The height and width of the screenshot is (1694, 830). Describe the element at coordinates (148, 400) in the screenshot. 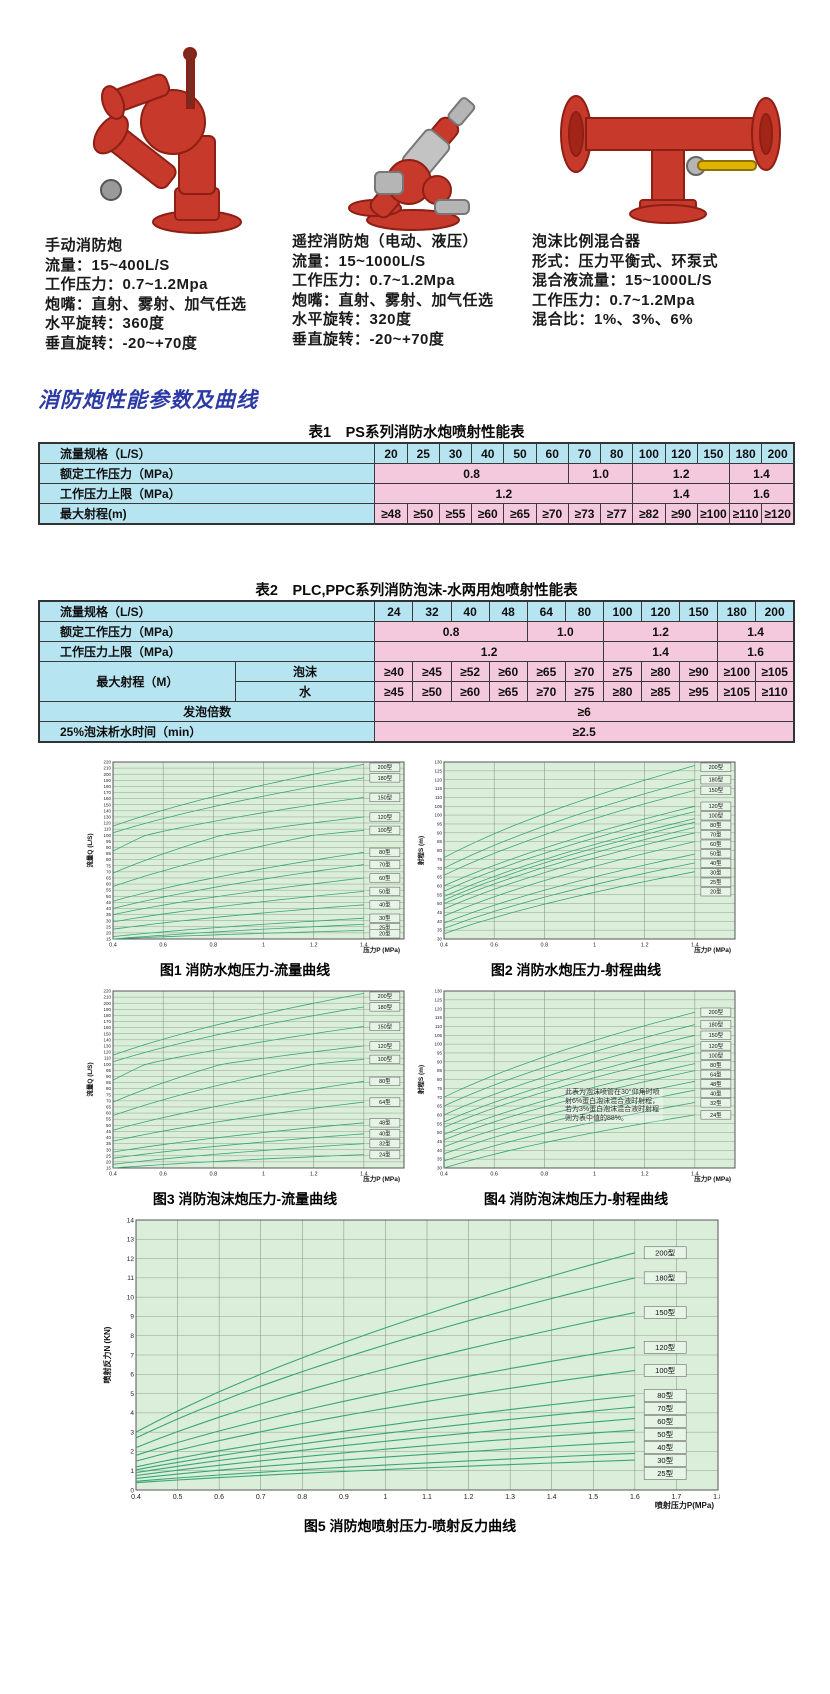

I see `section-title: 消防炮性能参数及曲线` at that location.